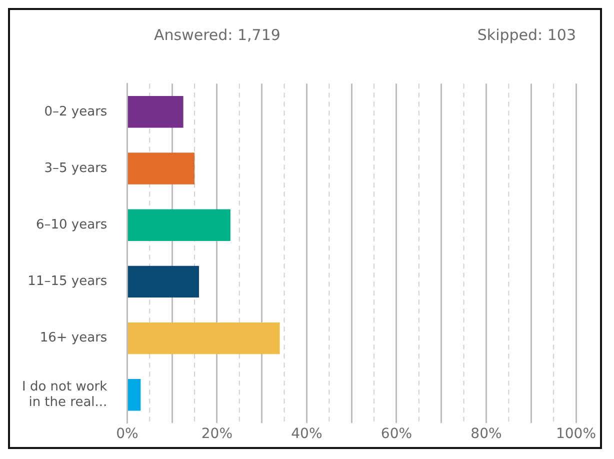 This screenshot has height=459, width=614. Describe the element at coordinates (217, 36) in the screenshot. I see `text: Answered: 1,719` at that location.